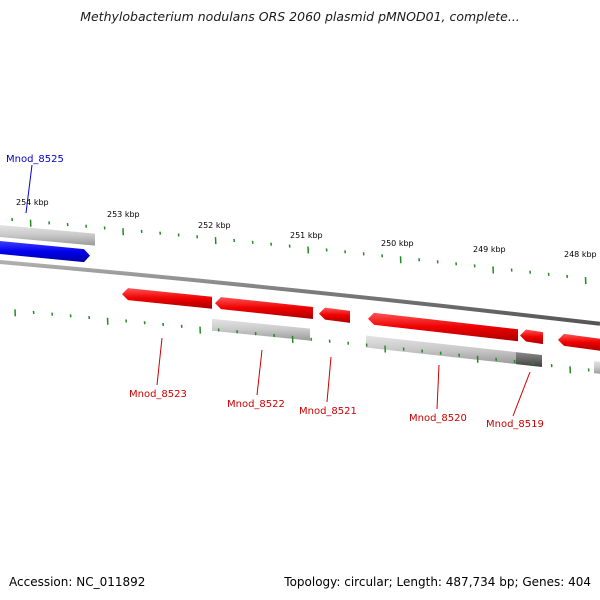  What do you see at coordinates (123, 214) in the screenshot?
I see `scale-tick-label: 253 kbp` at bounding box center [123, 214].